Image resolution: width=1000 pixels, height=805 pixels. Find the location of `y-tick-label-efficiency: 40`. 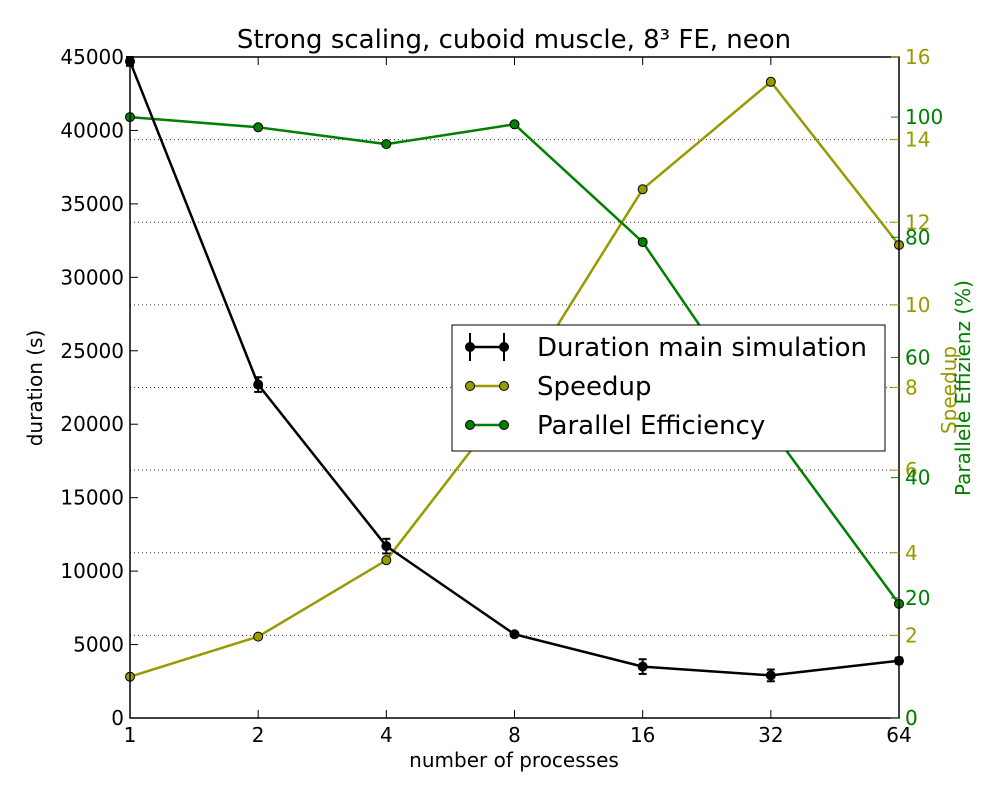

y-tick-label-efficiency: 40 is located at coordinates (917, 478).